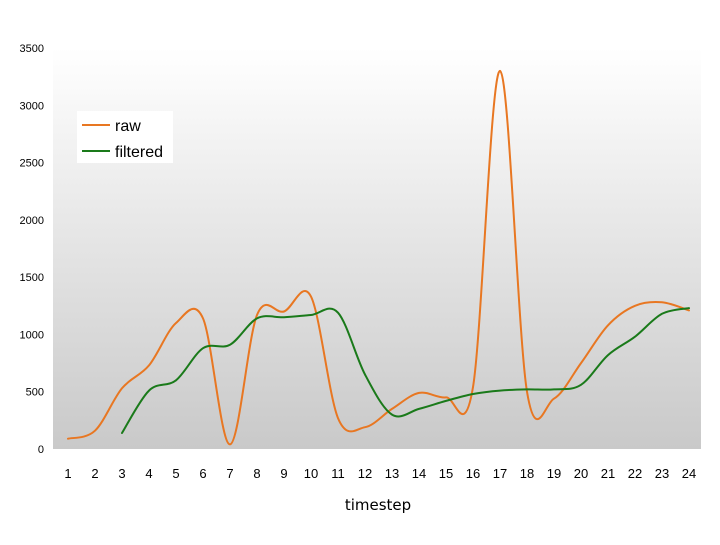 The image size is (720, 545). I want to click on x-tick-label: 3, so click(121, 473).